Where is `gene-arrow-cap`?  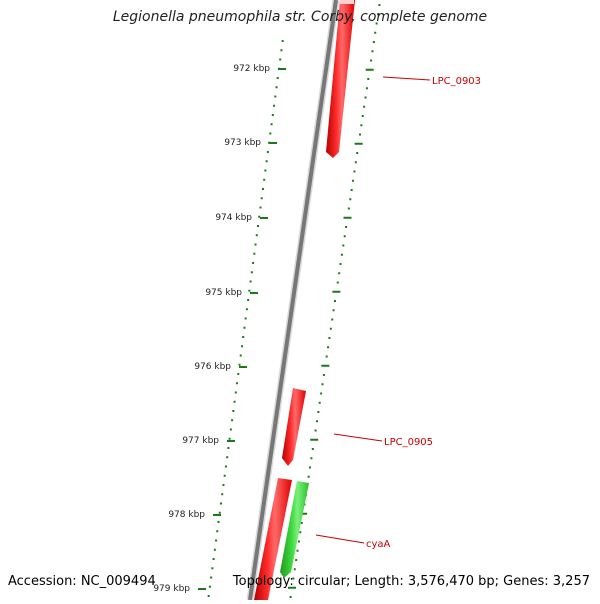 gene-arrow-cap is located at coordinates (347, 2).